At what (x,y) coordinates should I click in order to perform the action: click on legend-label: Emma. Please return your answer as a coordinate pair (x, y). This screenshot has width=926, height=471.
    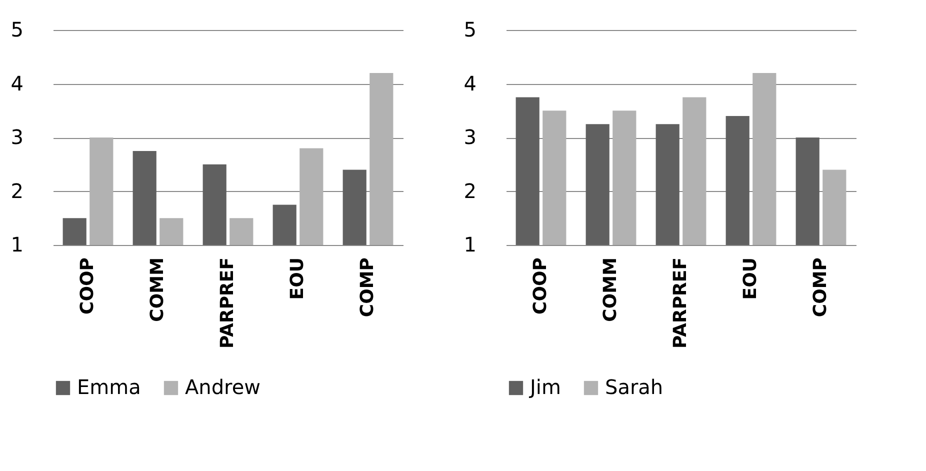
    Looking at the image, I should click on (109, 387).